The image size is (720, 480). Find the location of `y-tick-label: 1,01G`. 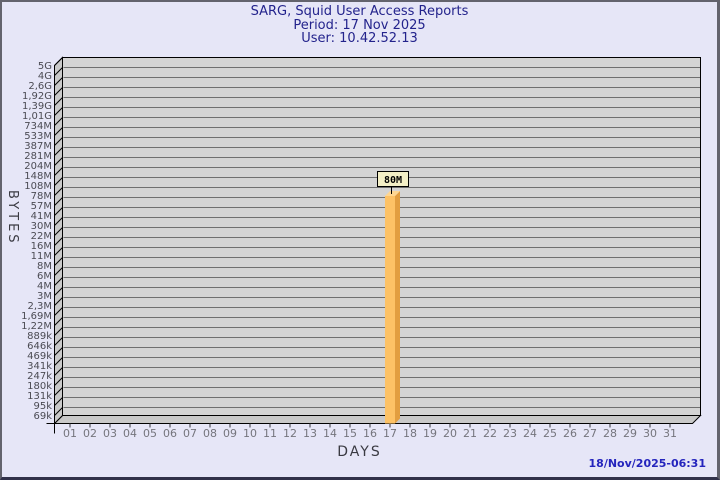

y-tick-label: 1,01G is located at coordinates (37, 116).